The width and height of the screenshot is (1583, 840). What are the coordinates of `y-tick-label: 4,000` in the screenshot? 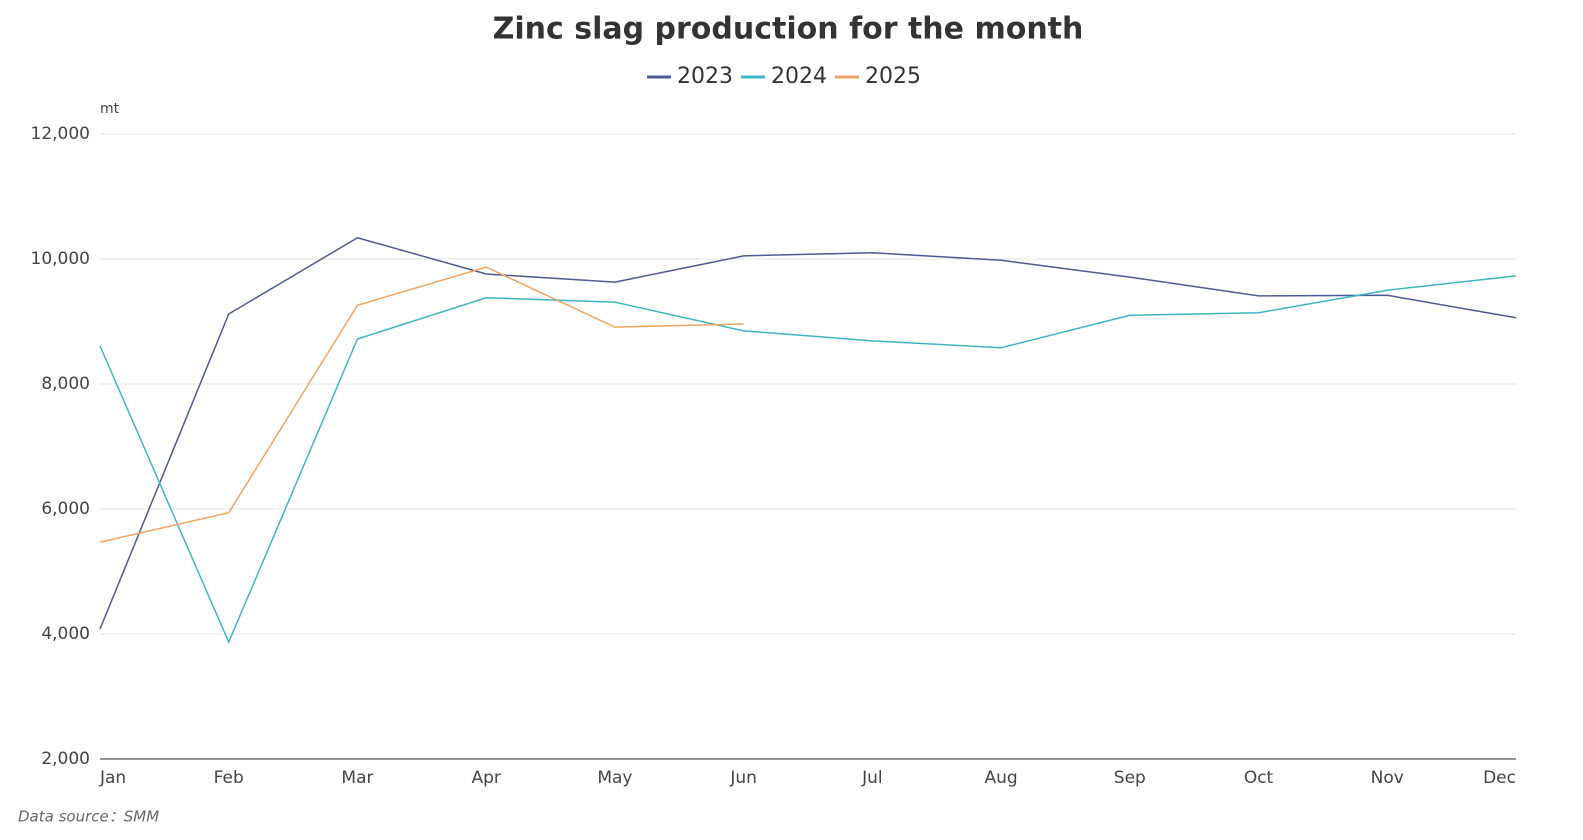 It's located at (65, 634).